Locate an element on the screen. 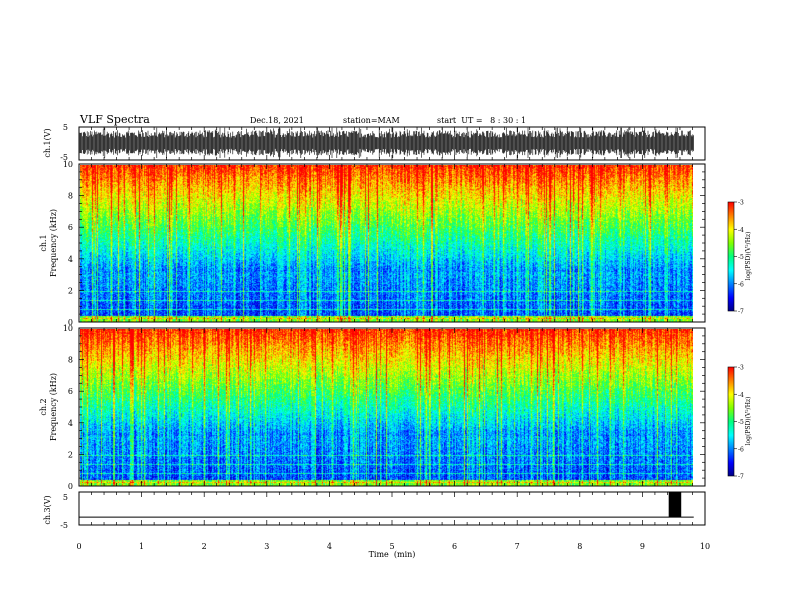 This screenshot has height=612, width=792. ch3-pulse is located at coordinates (675, 505).